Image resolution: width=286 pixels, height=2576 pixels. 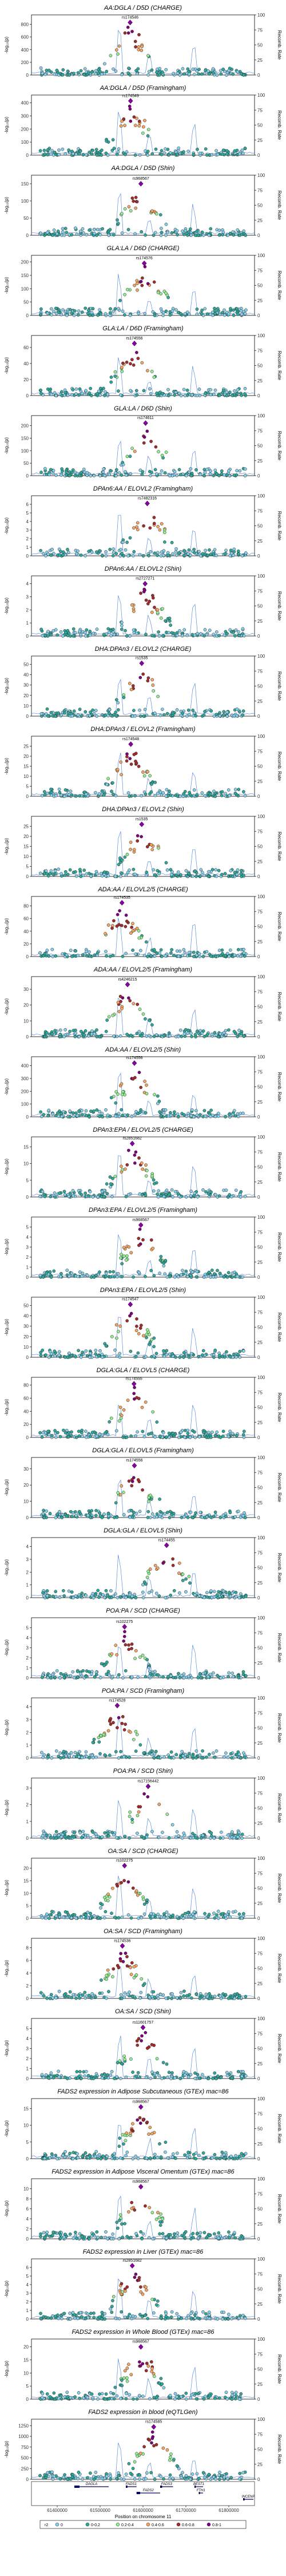 What do you see at coordinates (26, 1469) in the screenshot?
I see `y-tick-label: 30` at bounding box center [26, 1469].